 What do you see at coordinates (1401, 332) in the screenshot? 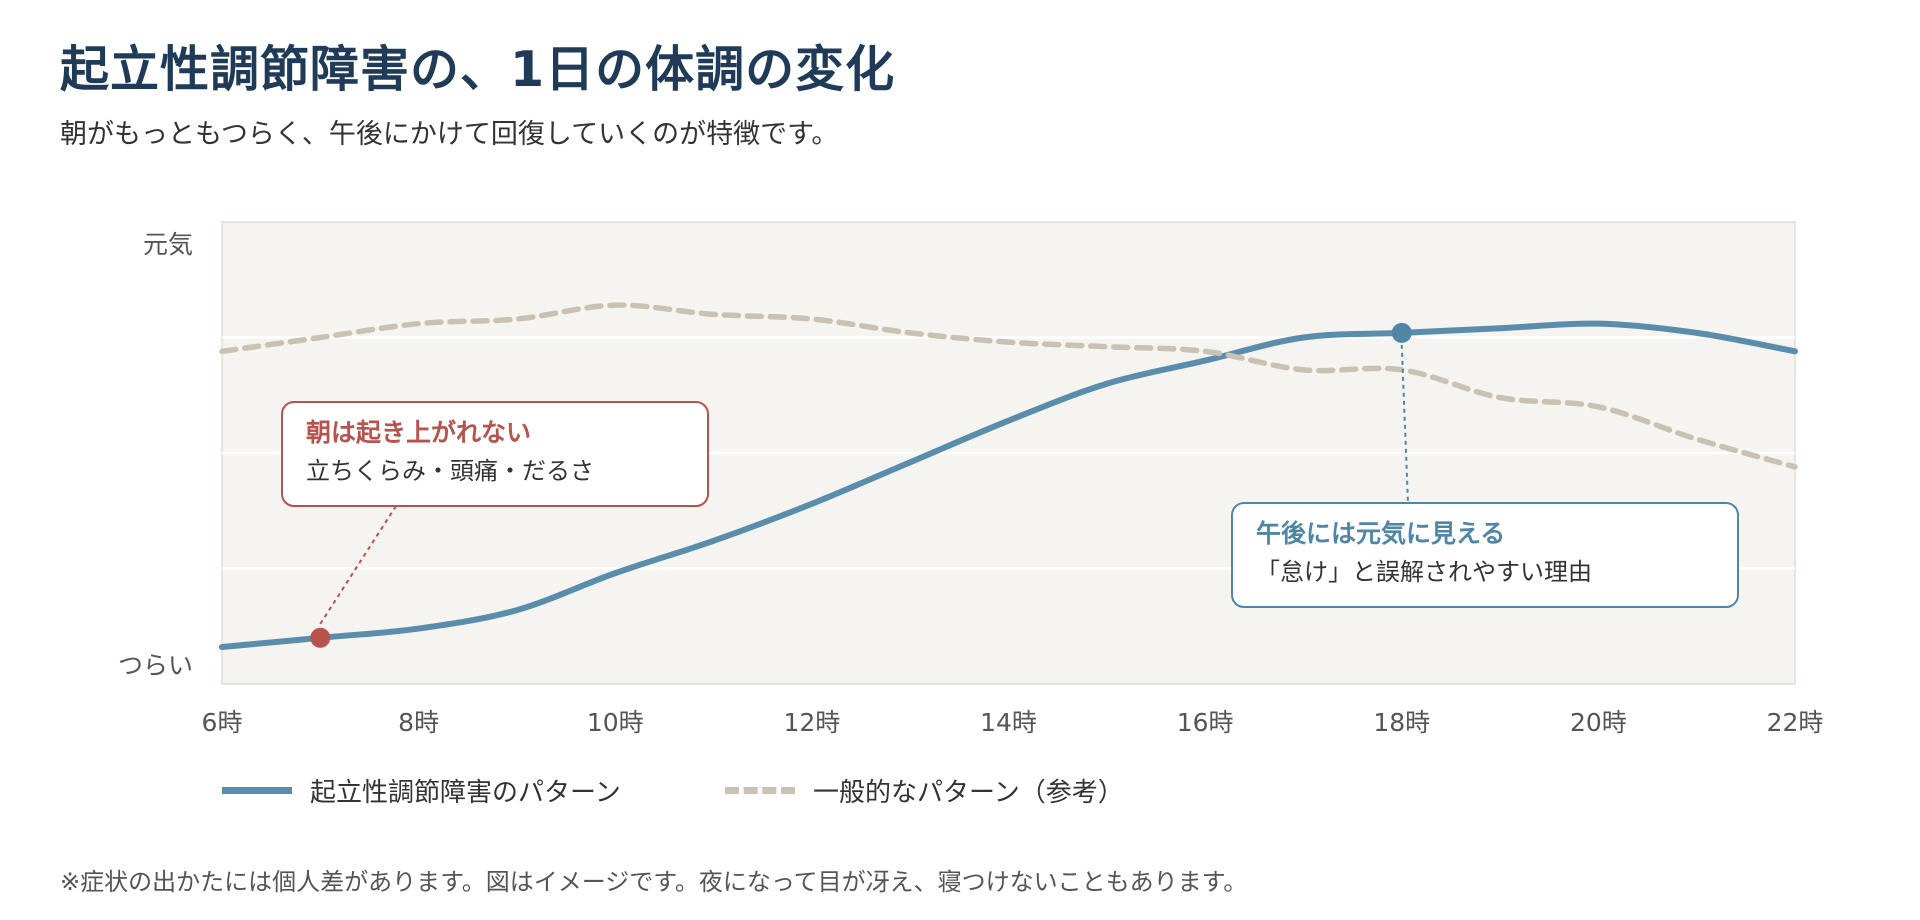
I see `data-point-afternoon` at bounding box center [1401, 332].